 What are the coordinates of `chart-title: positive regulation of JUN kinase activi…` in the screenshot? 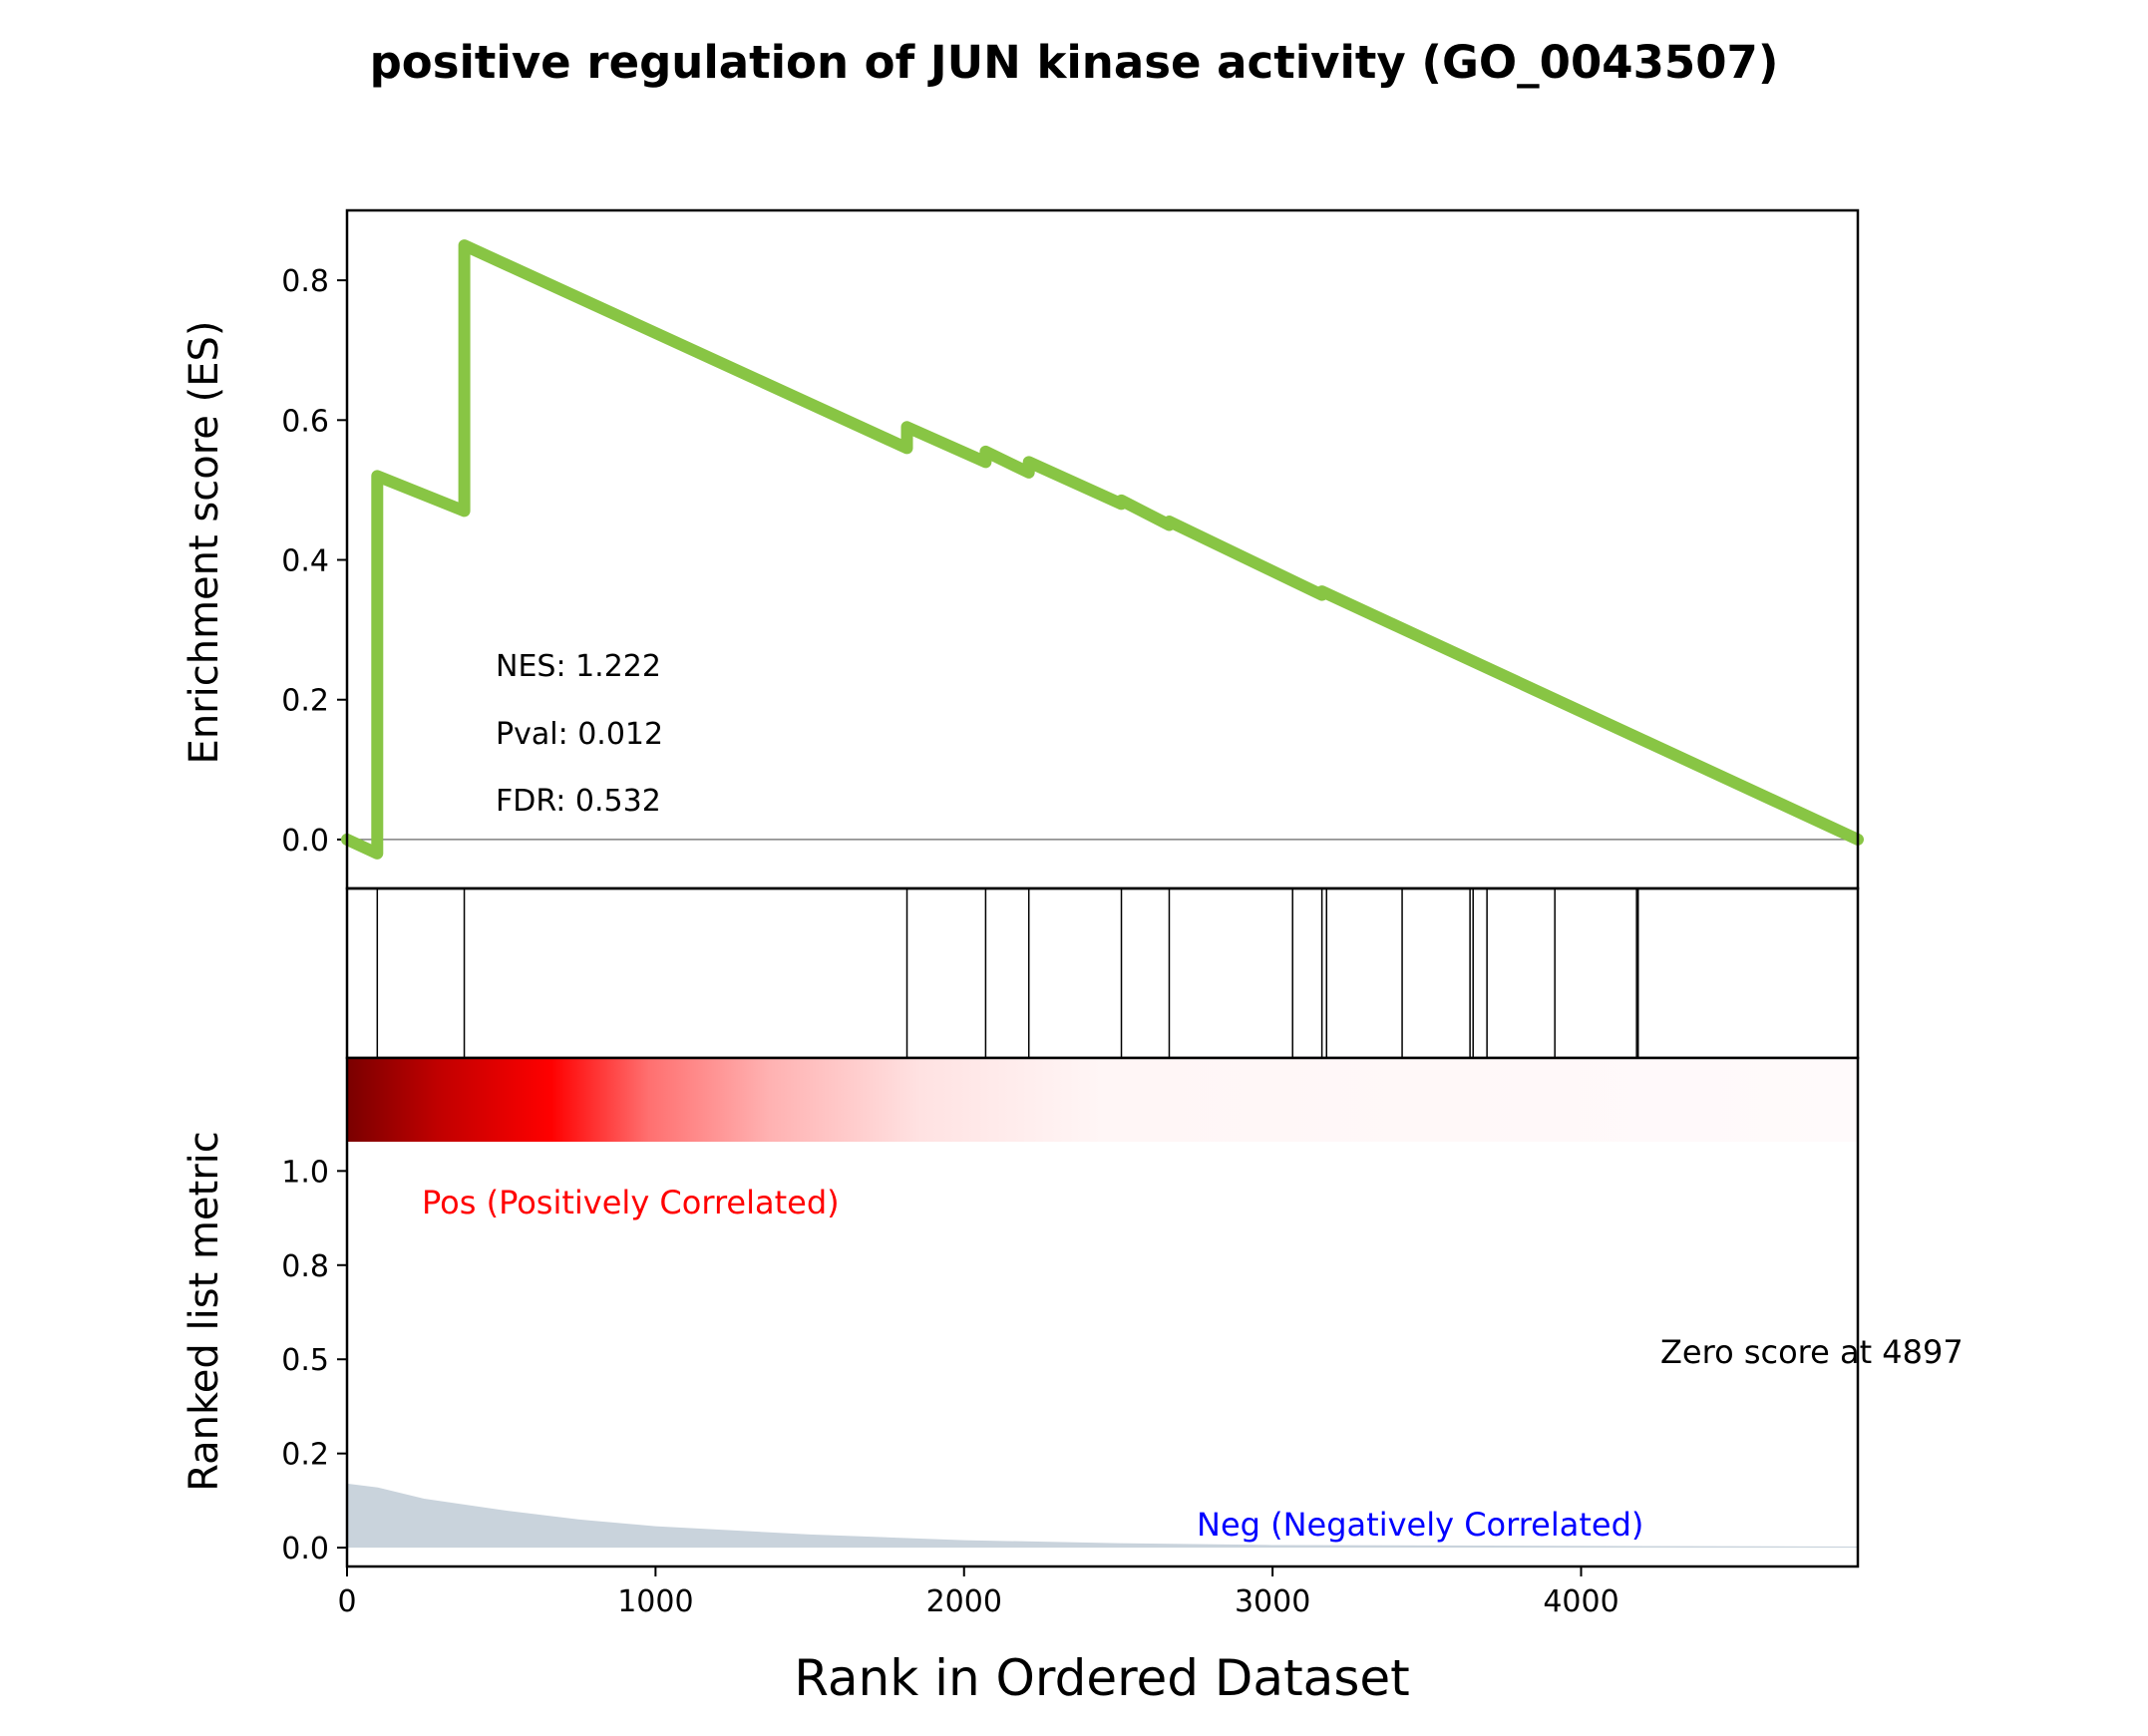 It's located at (1074, 62).